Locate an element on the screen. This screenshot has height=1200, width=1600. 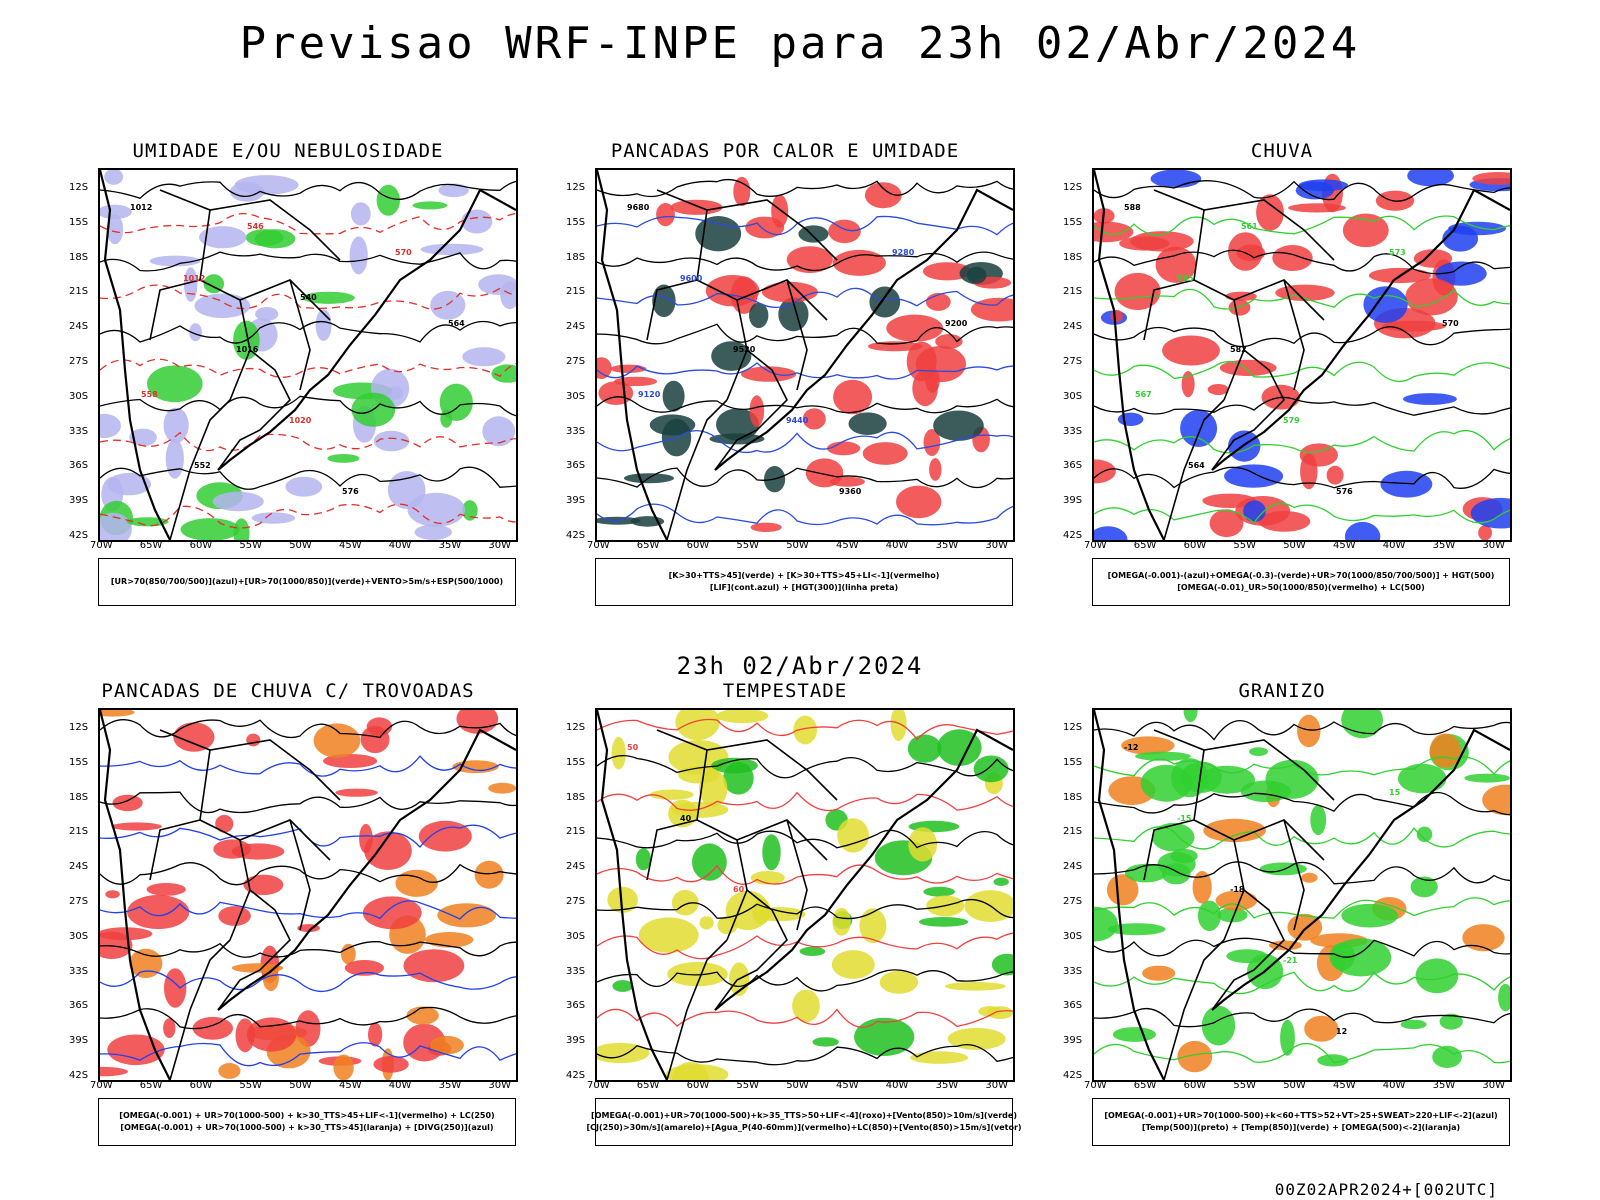
y-tick-label: 27S is located at coordinates (79, 361).